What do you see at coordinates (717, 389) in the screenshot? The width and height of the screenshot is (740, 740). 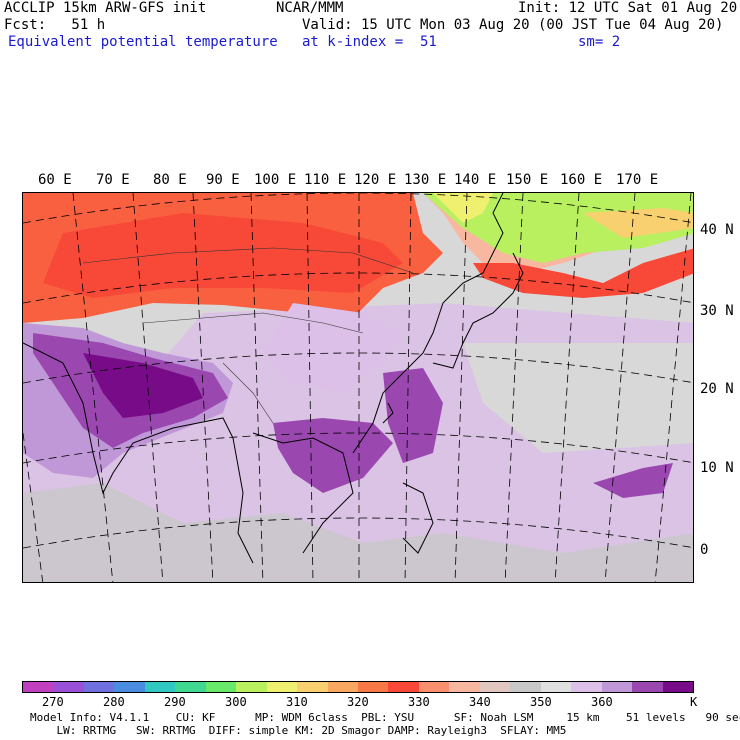 I see `lat-label: 20 N` at bounding box center [717, 389].